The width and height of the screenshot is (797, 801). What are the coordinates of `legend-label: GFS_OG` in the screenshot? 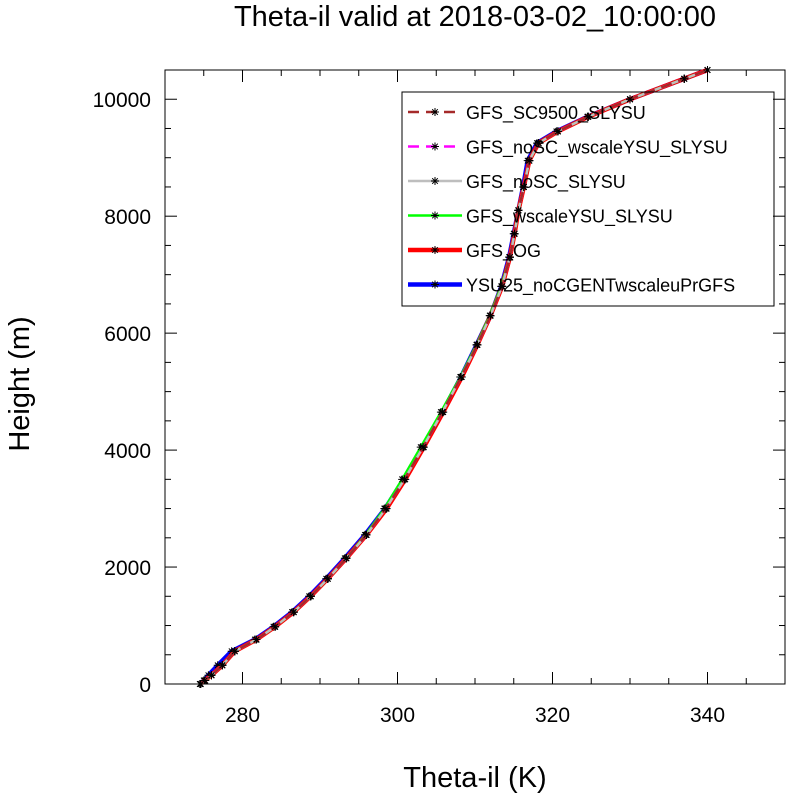 It's located at (503, 251).